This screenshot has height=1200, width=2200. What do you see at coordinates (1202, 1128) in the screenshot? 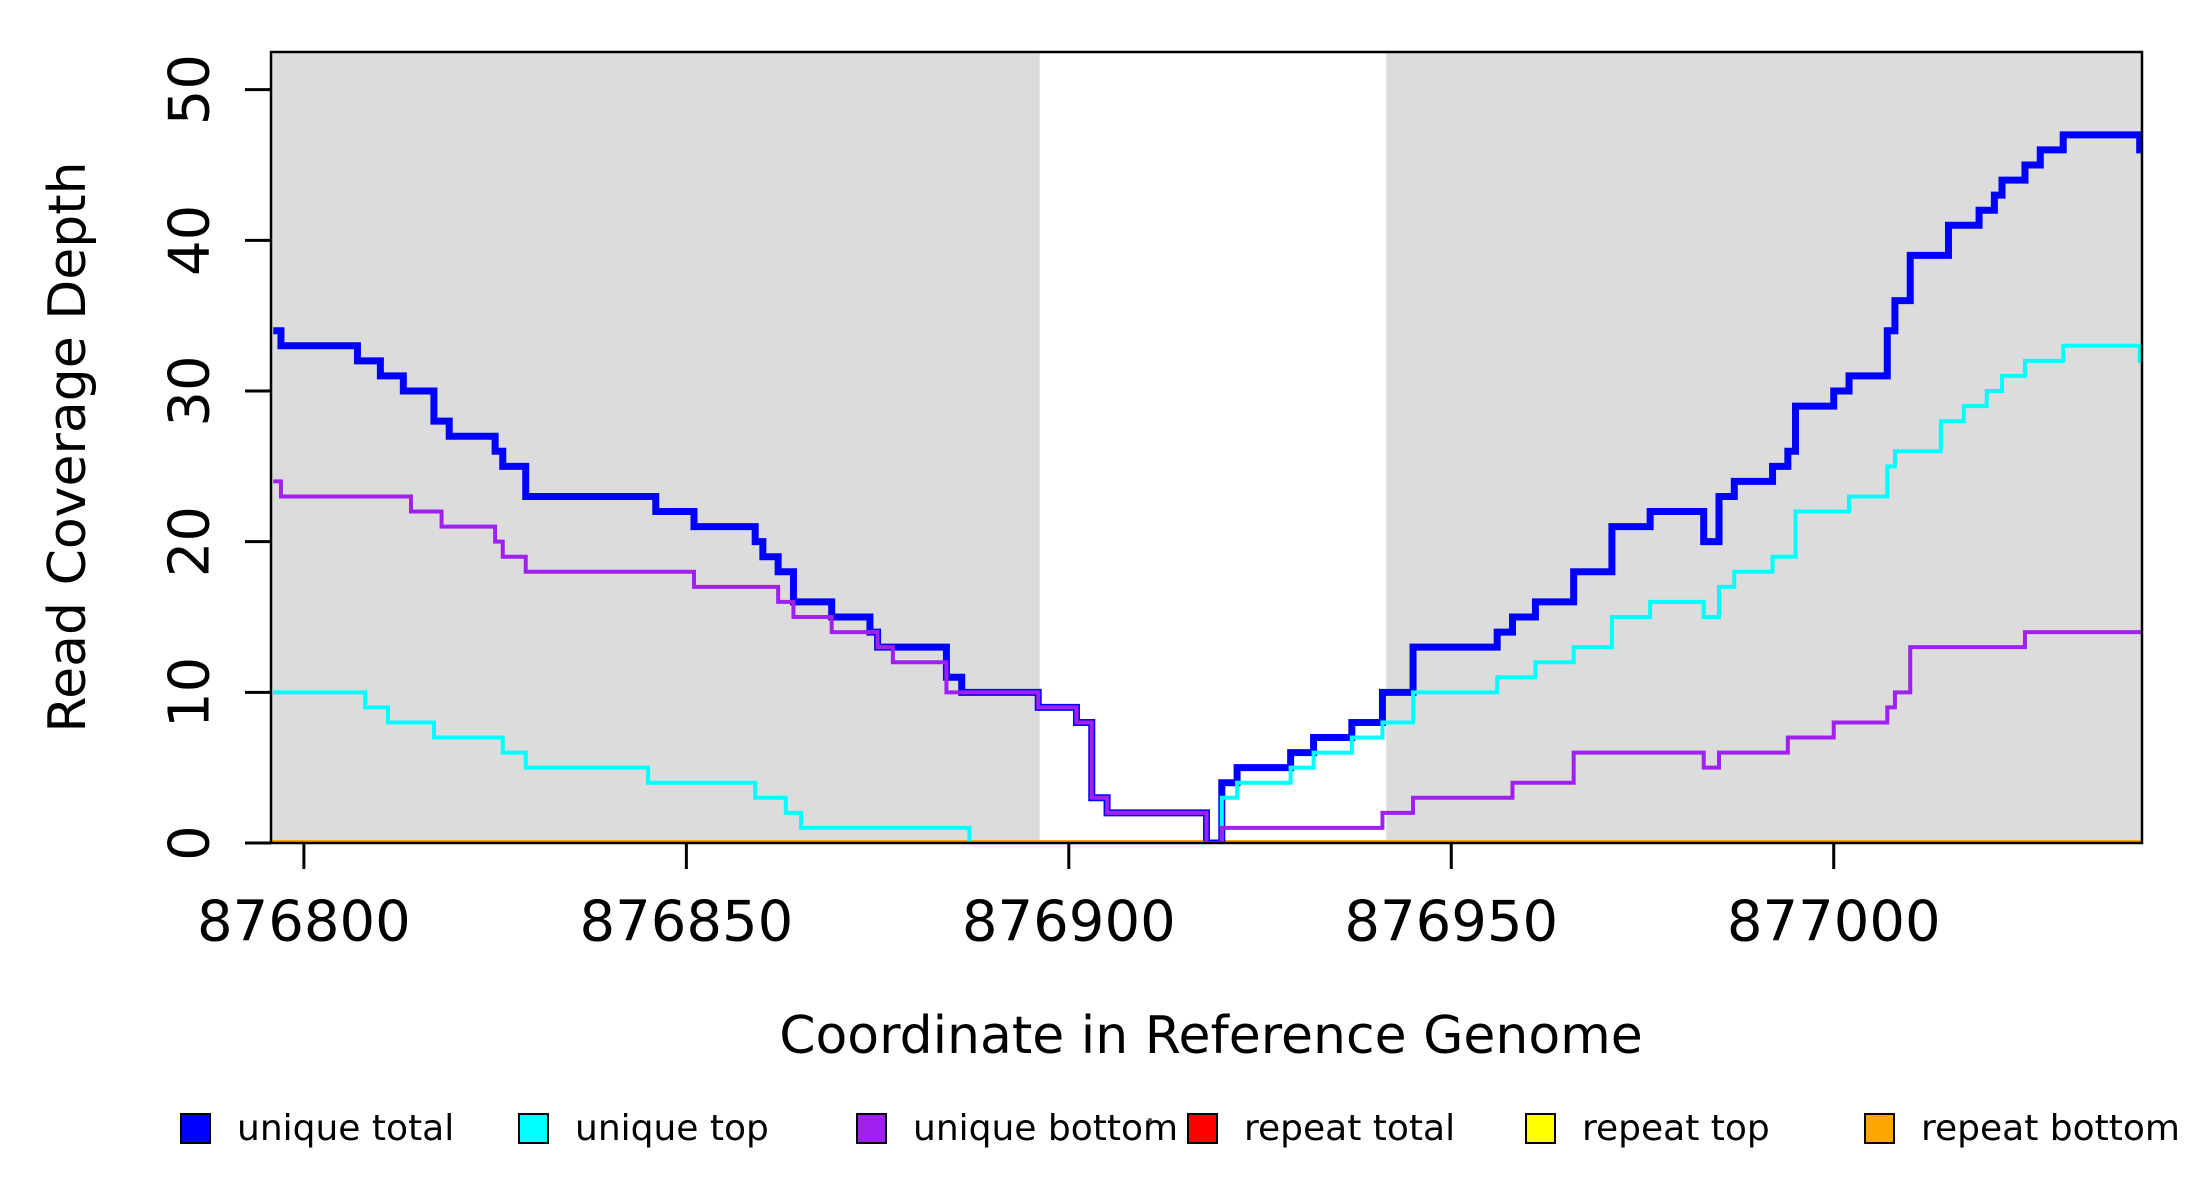
I see `repeat-total-swatch-icon` at bounding box center [1202, 1128].